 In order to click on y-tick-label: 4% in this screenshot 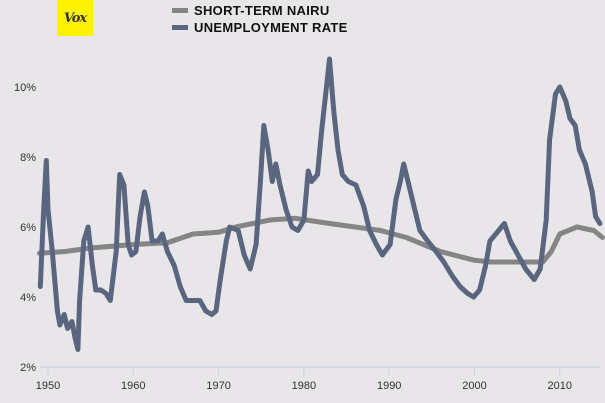, I will do `click(28, 298)`.